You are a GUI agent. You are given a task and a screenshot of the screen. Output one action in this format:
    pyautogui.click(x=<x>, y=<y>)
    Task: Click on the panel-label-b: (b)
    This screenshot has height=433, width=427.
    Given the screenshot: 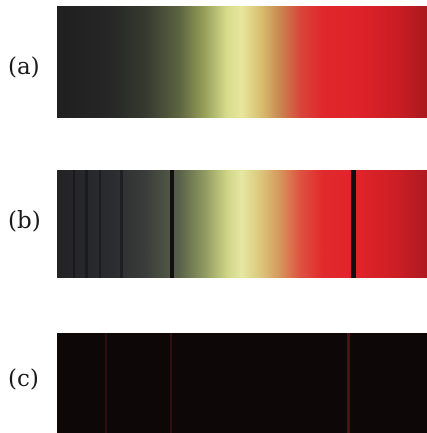 What is the action you would take?
    pyautogui.click(x=24, y=221)
    